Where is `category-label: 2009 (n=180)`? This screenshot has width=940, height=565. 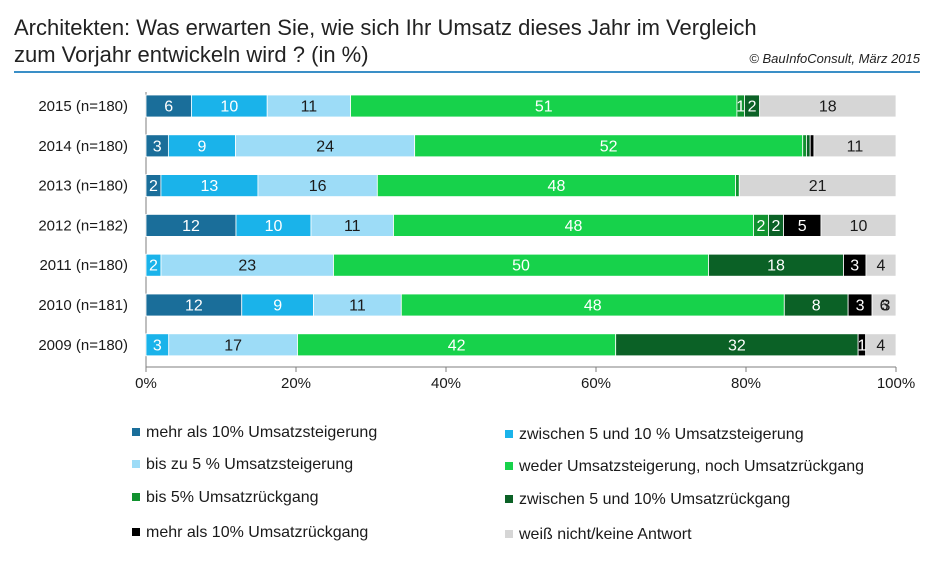 category-label: 2009 (n=180) is located at coordinates (83, 345).